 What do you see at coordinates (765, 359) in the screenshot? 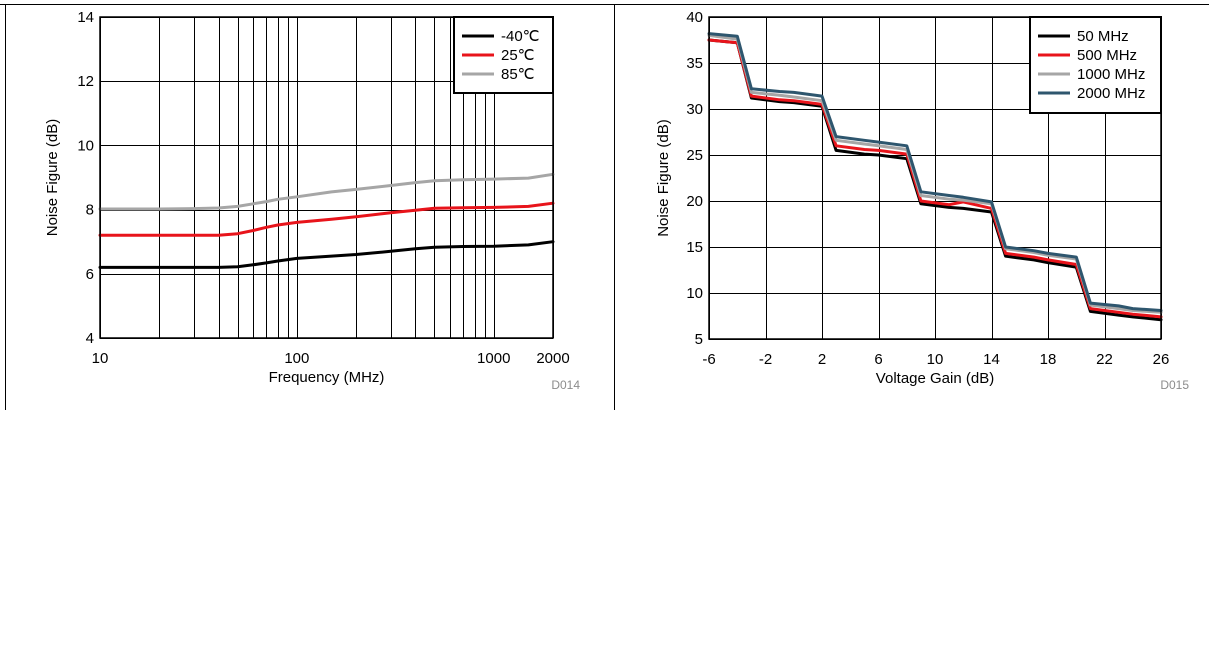
I see `chart2-x-tick-label: -2` at bounding box center [765, 359].